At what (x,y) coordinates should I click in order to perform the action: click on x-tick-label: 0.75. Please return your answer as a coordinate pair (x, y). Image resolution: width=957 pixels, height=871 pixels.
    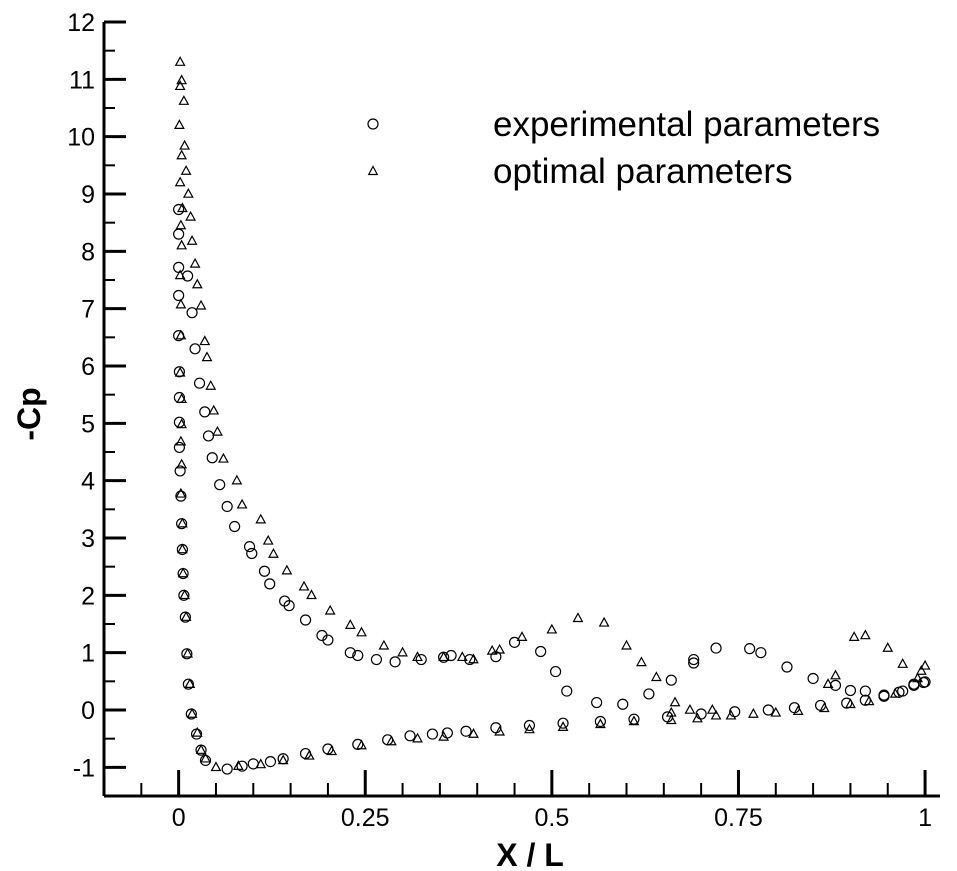
    Looking at the image, I should click on (738, 818).